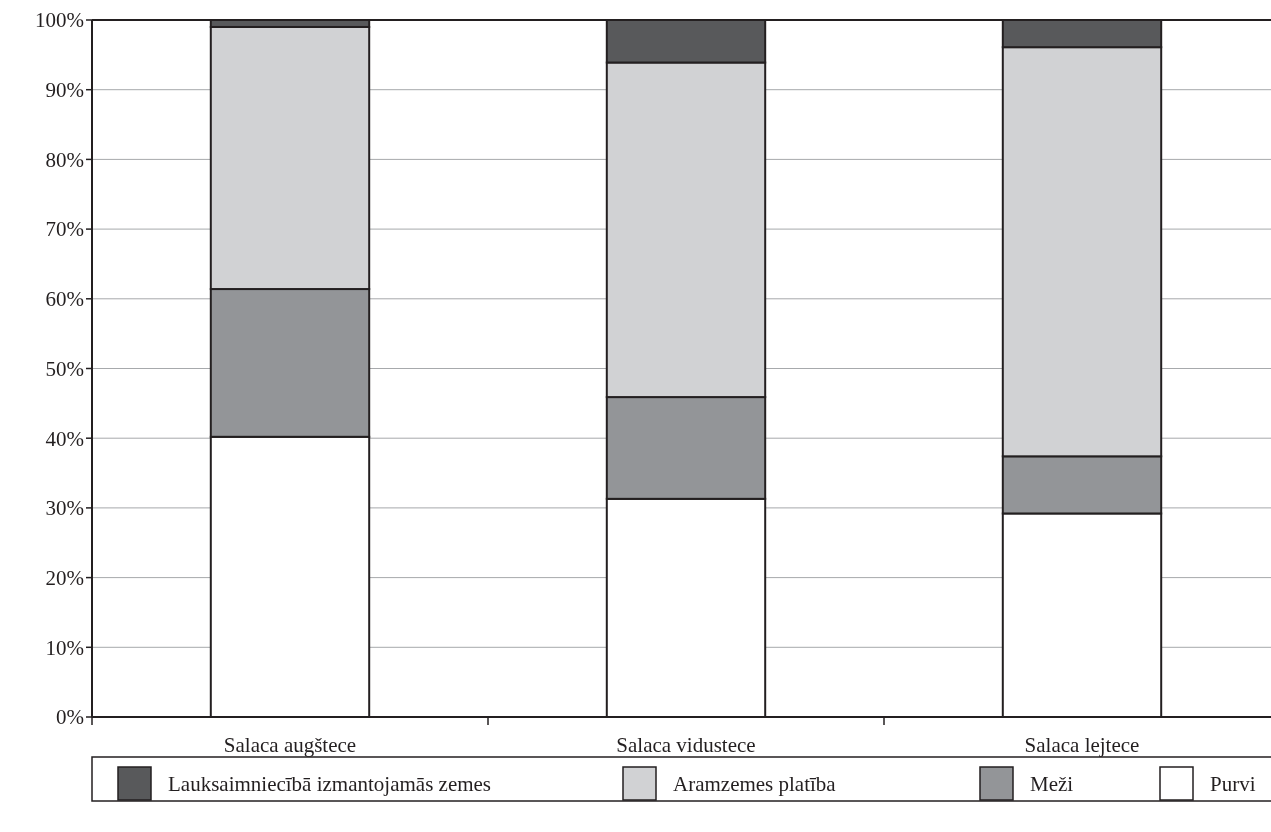  What do you see at coordinates (64, 159) in the screenshot?
I see `y-tick-label: 80%` at bounding box center [64, 159].